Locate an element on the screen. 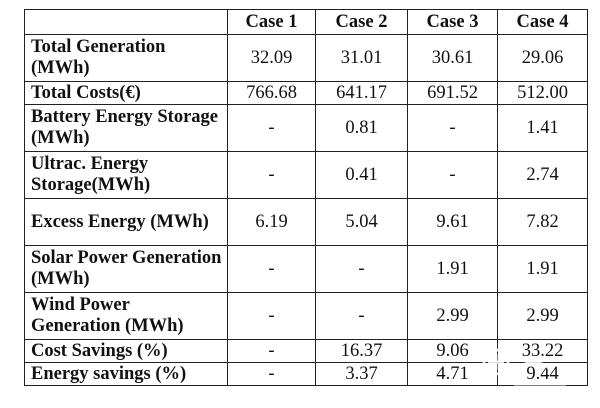 This screenshot has width=600, height=408. row-label-total-costs: Total Costs(€) is located at coordinates (126, 93).